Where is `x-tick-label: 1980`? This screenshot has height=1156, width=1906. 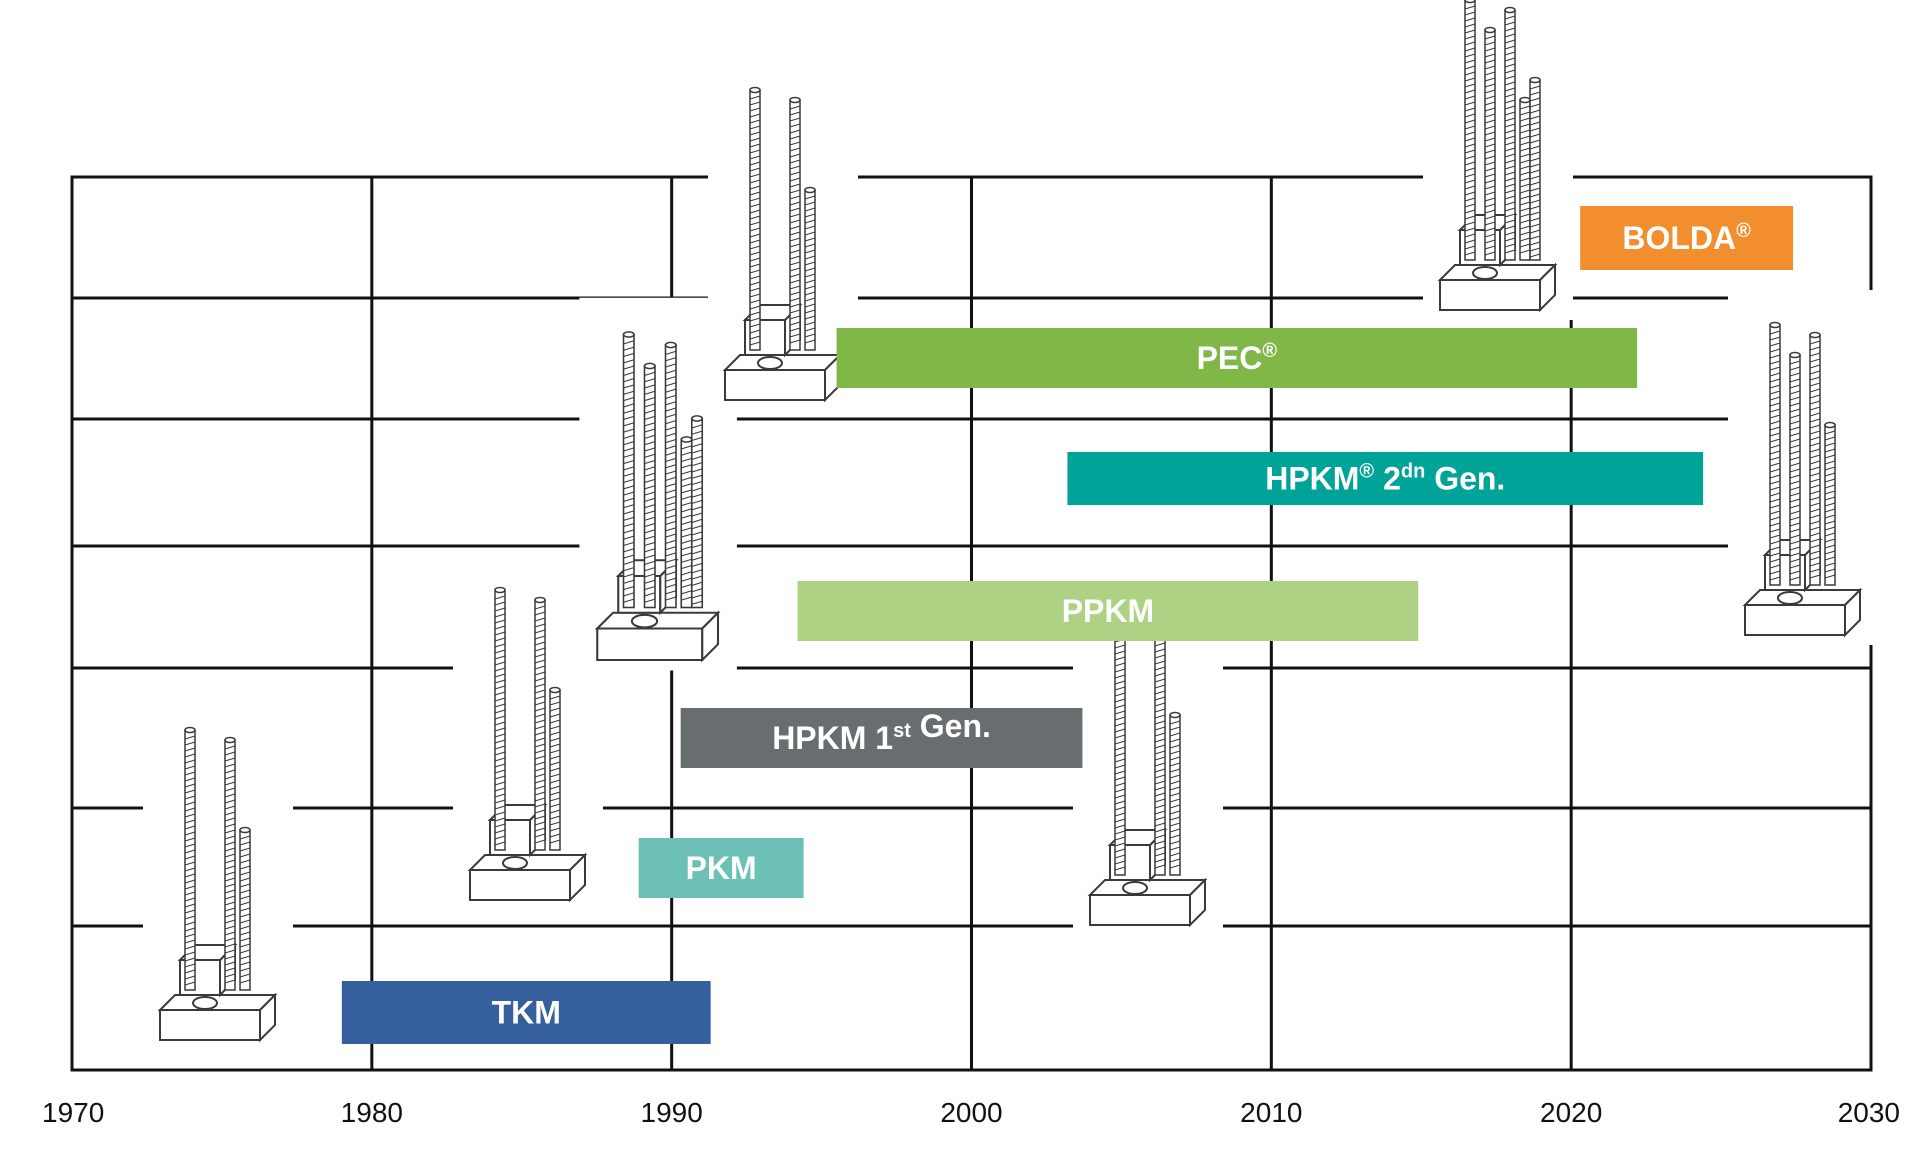
x-tick-label: 1980 is located at coordinates (372, 1112).